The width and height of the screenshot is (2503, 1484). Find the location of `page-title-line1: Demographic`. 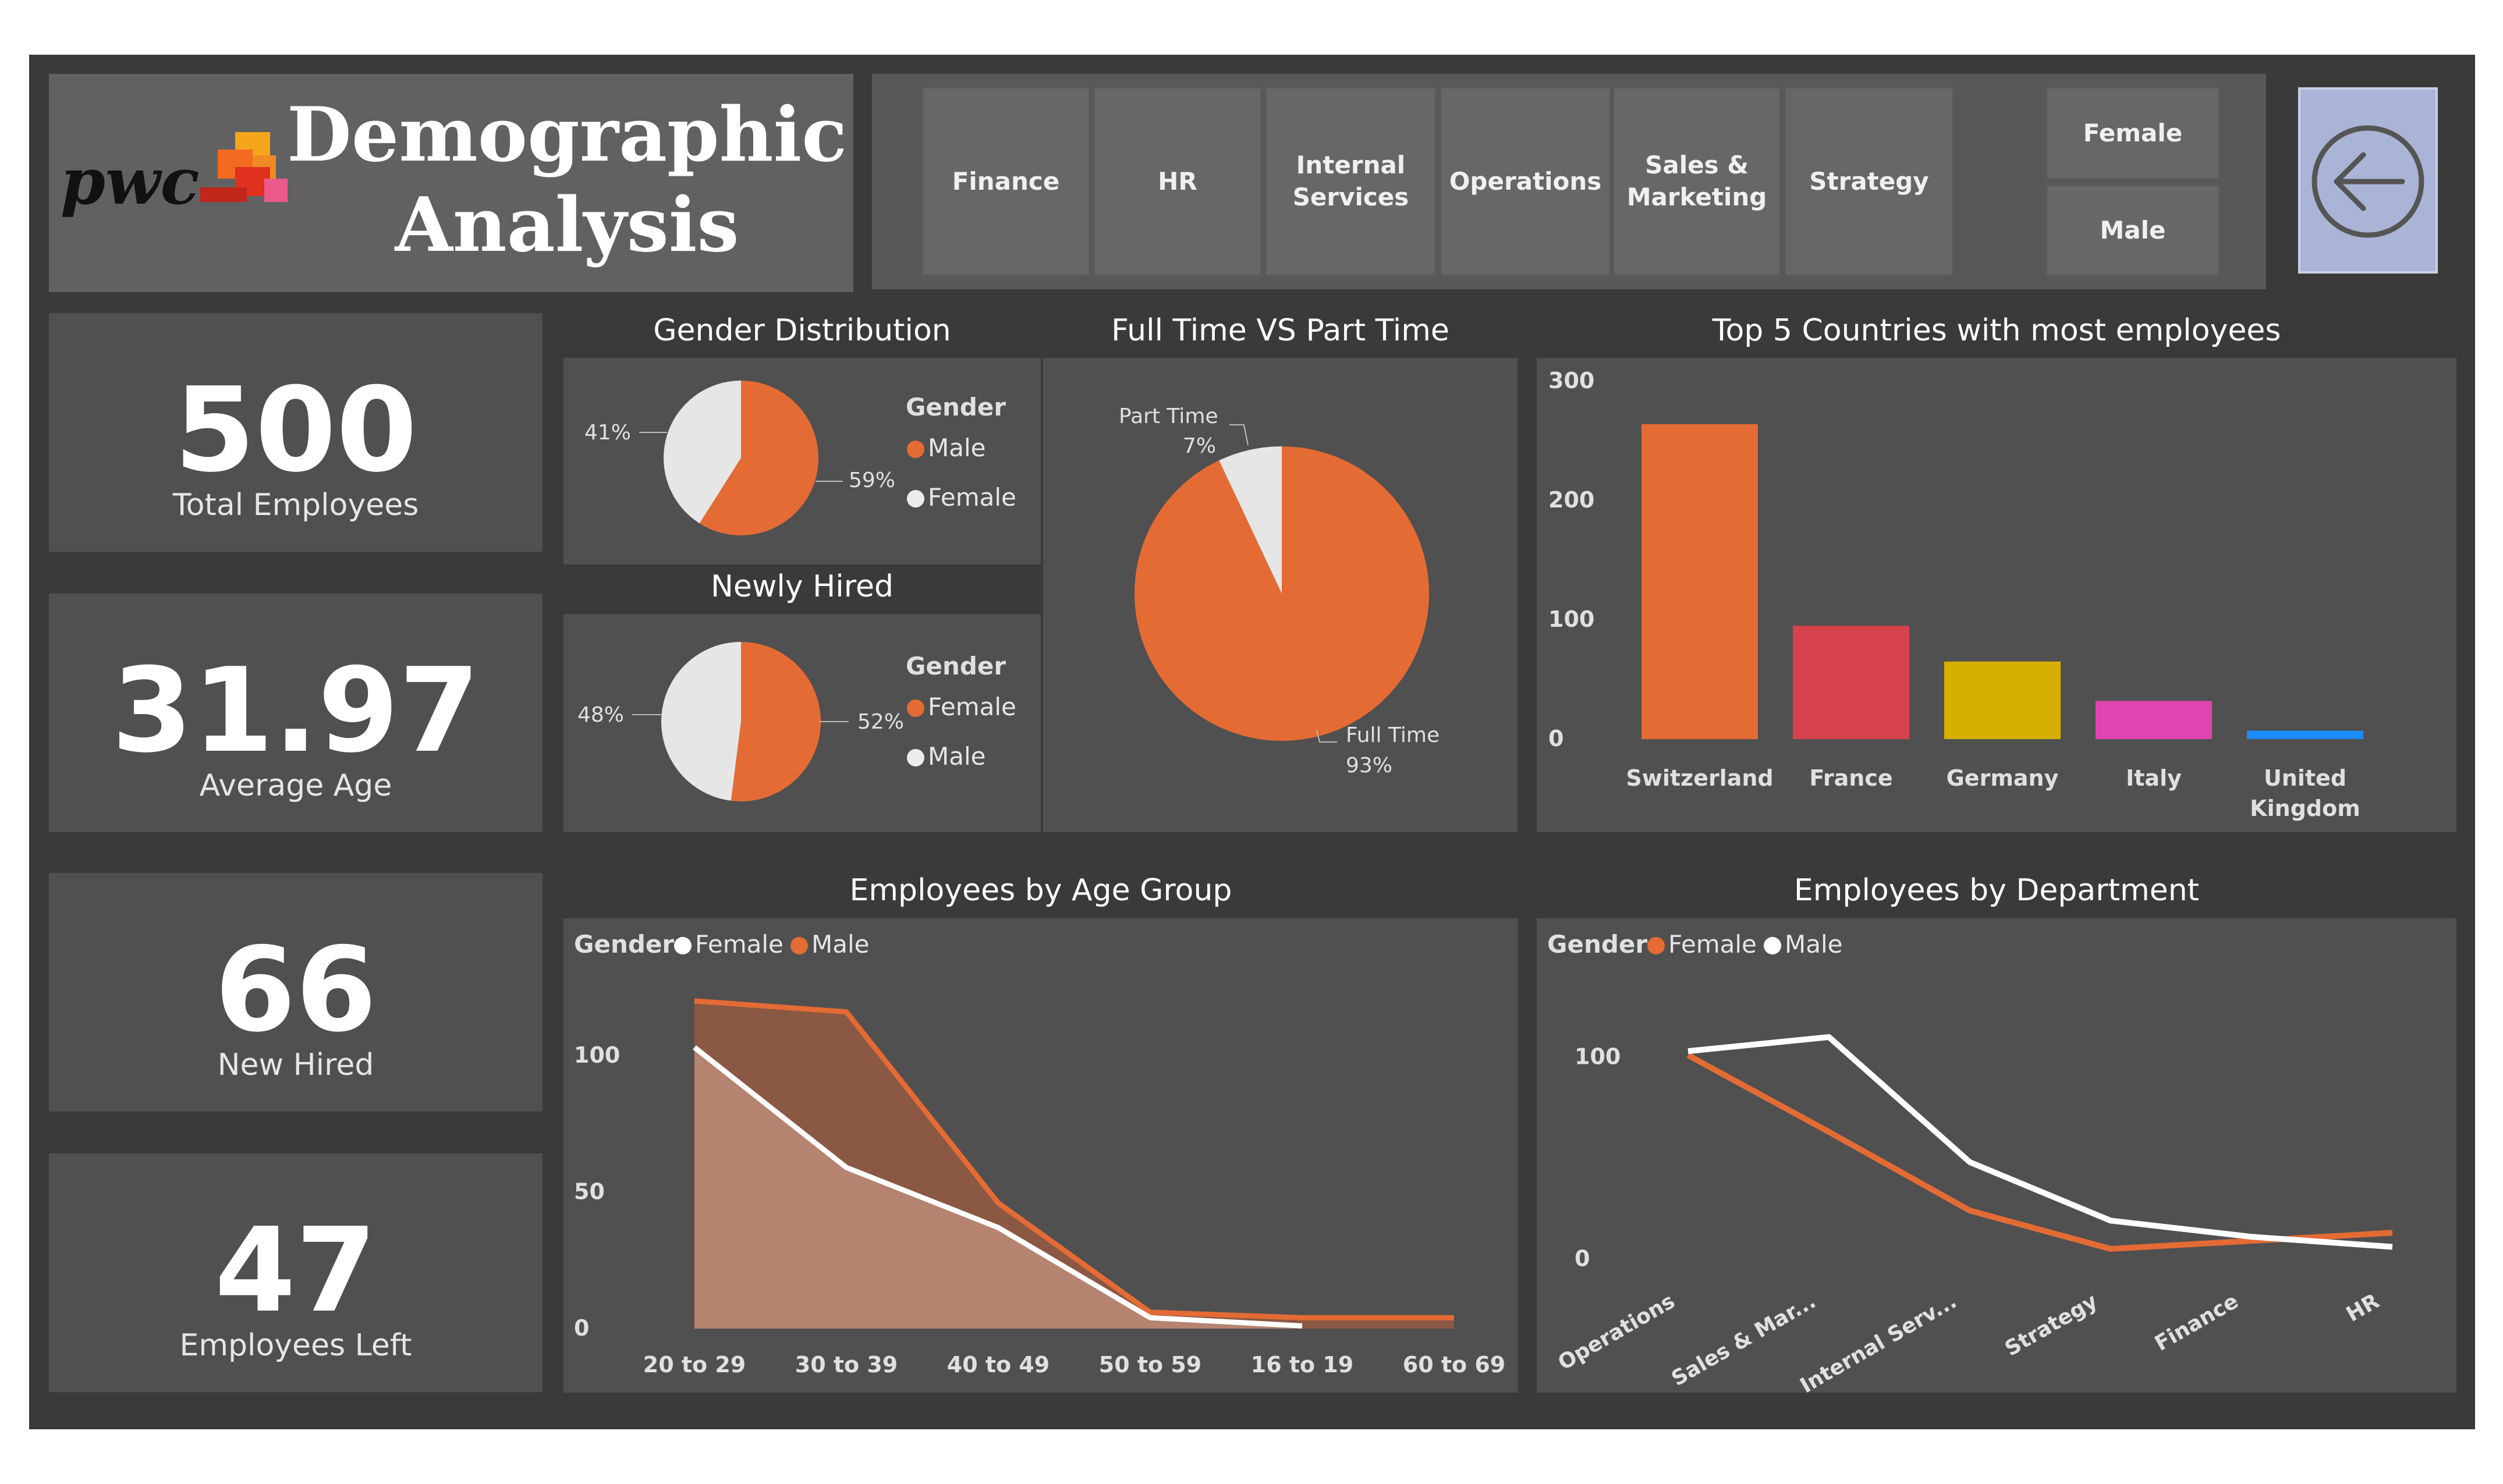

page-title-line1: Demographic is located at coordinates (567, 135).